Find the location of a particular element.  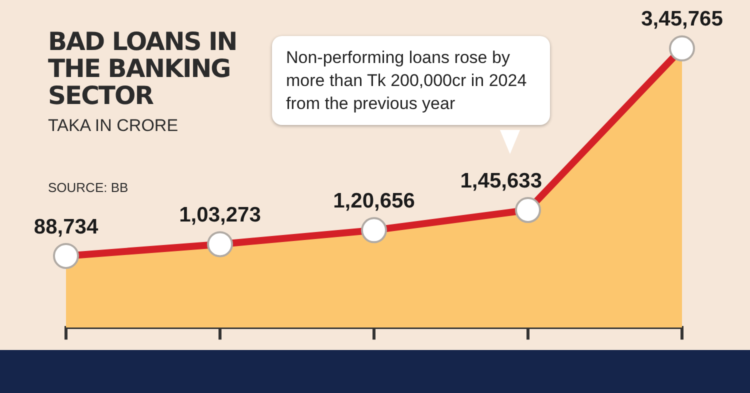

data-label: 1,03,273 is located at coordinates (220, 215).